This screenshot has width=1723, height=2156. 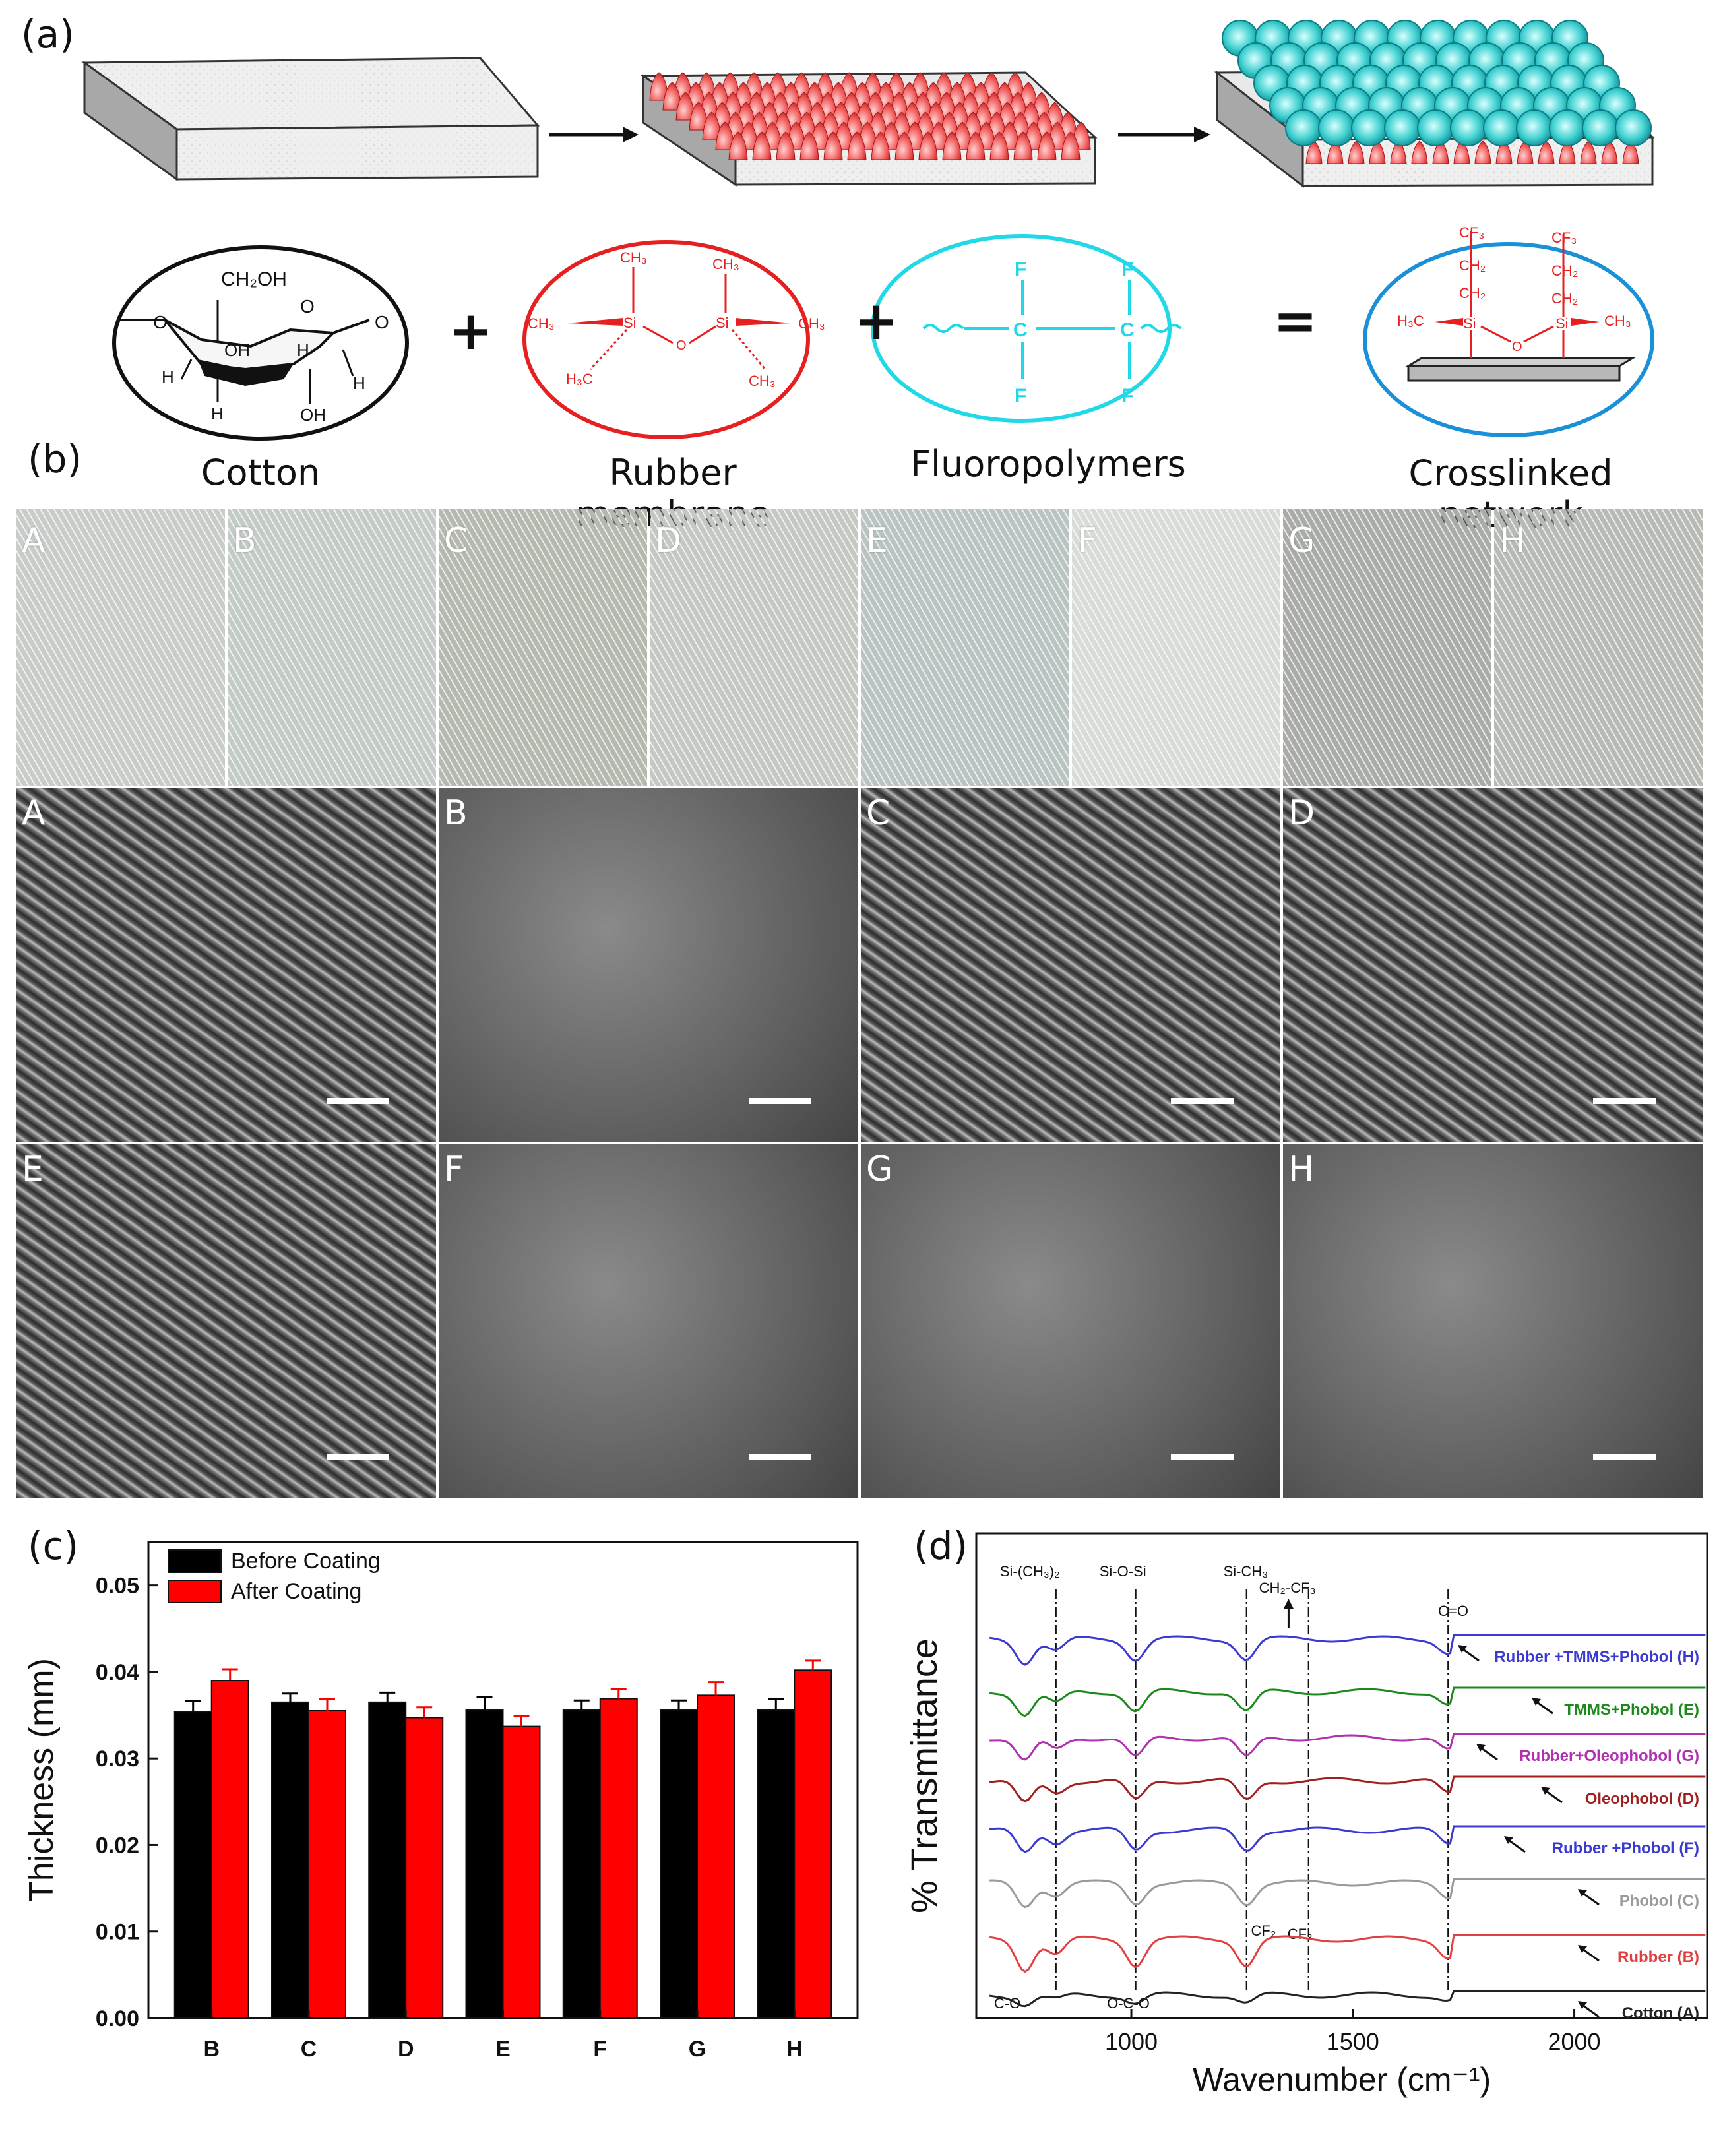 I want to click on bar-before-f, so click(x=581, y=1864).